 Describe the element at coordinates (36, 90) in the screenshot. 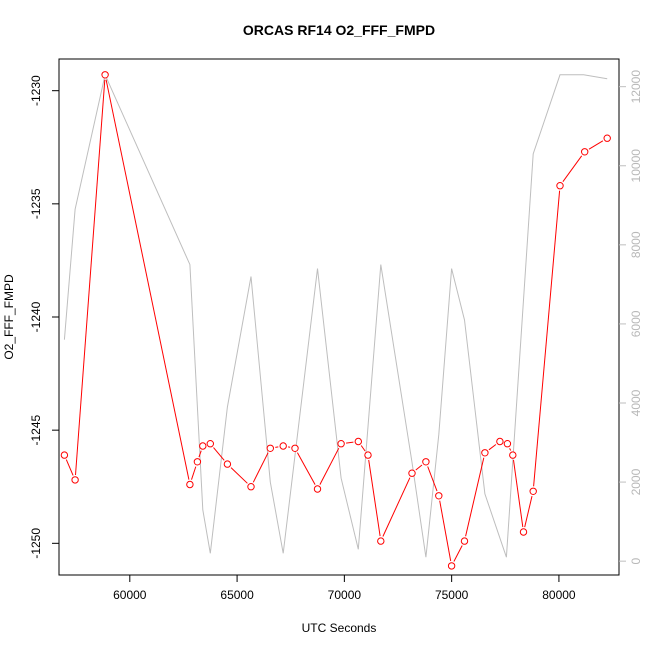

I see `y-tick-label--1230: -1230` at that location.